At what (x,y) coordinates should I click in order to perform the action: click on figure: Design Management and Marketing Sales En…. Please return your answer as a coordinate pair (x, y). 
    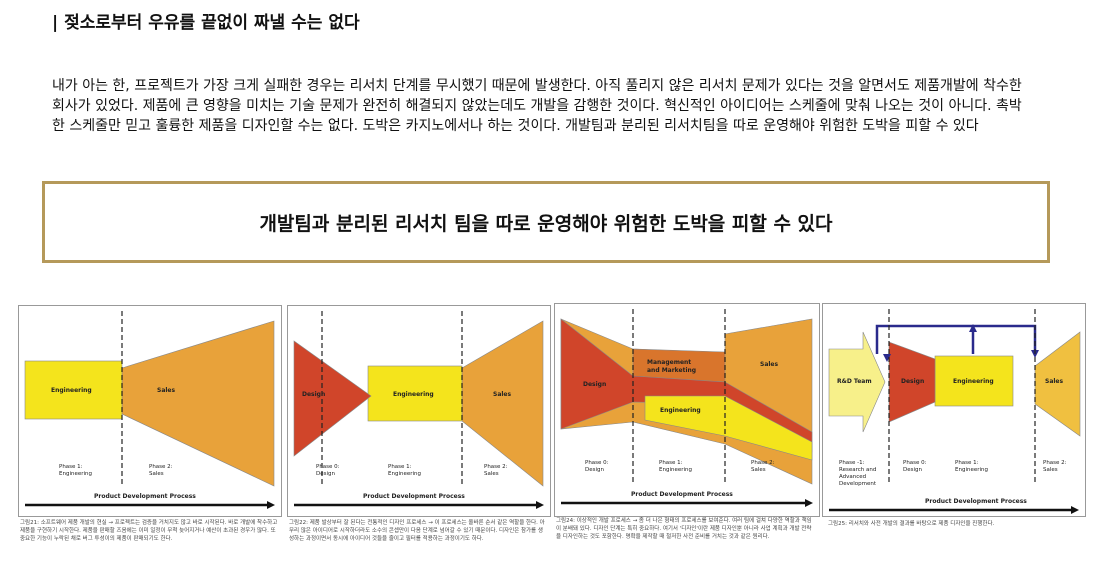
    Looking at the image, I should click on (687, 410).